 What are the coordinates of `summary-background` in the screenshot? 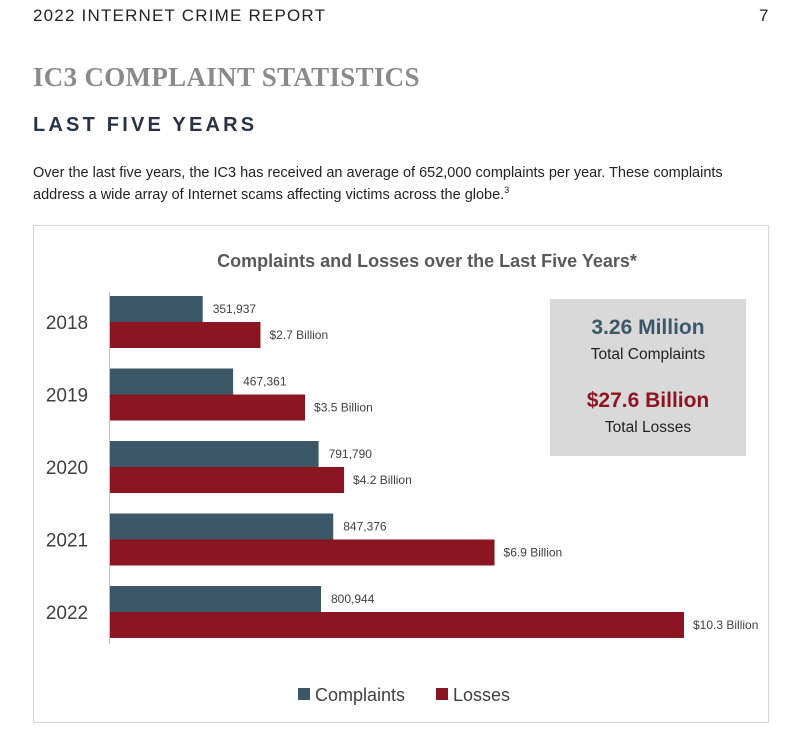 It's located at (648, 377).